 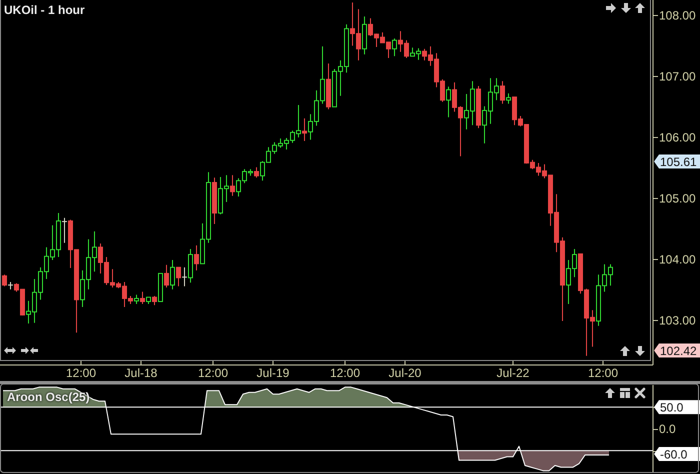 What do you see at coordinates (679, 351) in the screenshot?
I see `text: 102.42` at bounding box center [679, 351].